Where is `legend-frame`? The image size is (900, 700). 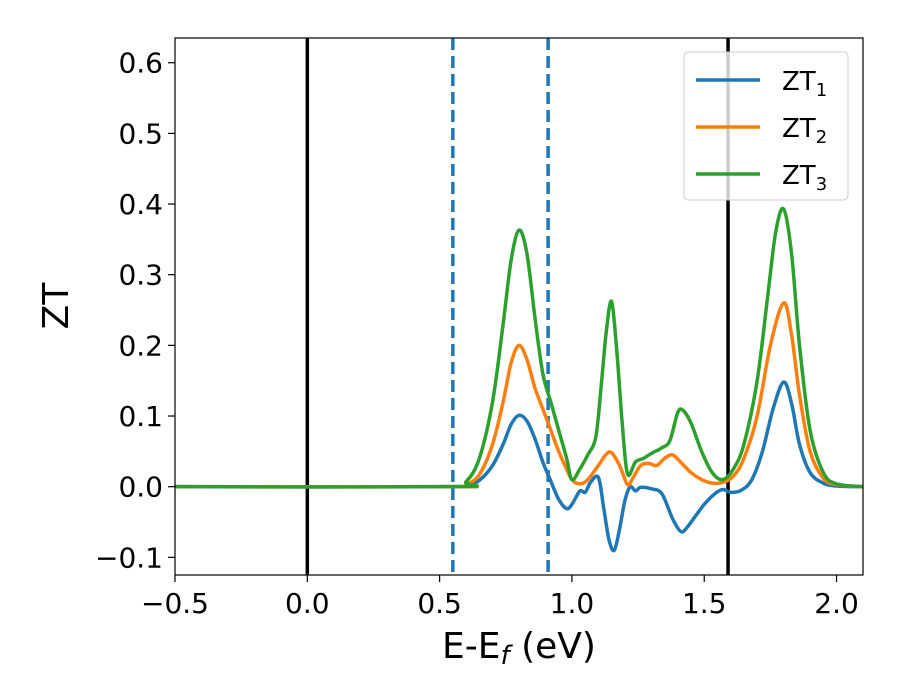 legend-frame is located at coordinates (766, 126).